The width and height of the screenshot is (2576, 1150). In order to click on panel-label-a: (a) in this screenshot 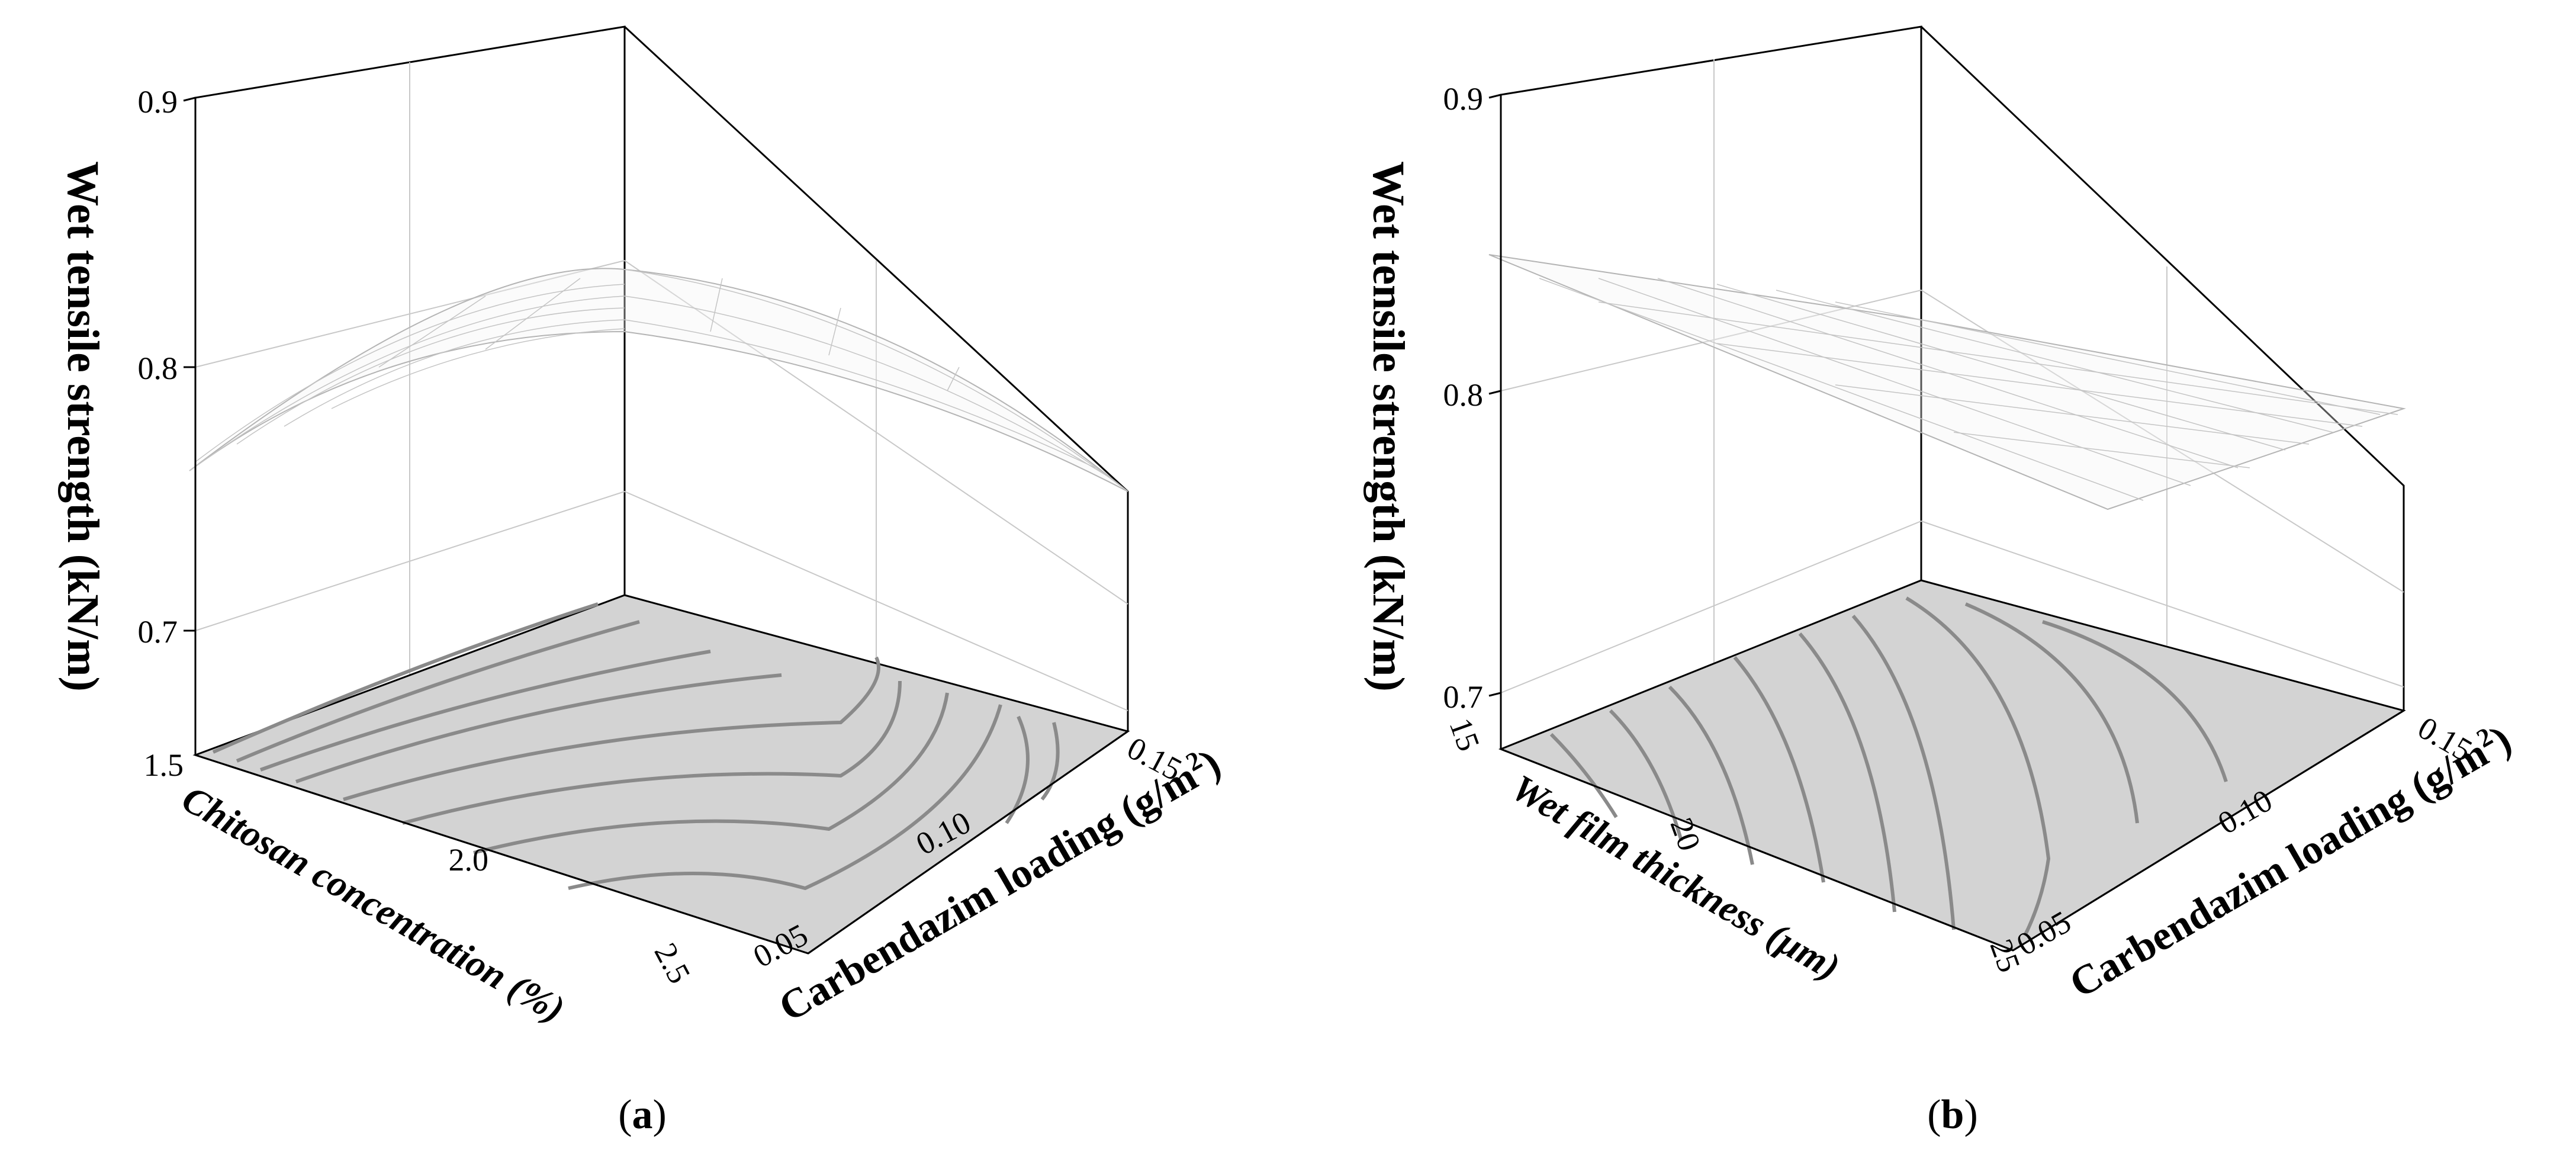, I will do `click(643, 1115)`.